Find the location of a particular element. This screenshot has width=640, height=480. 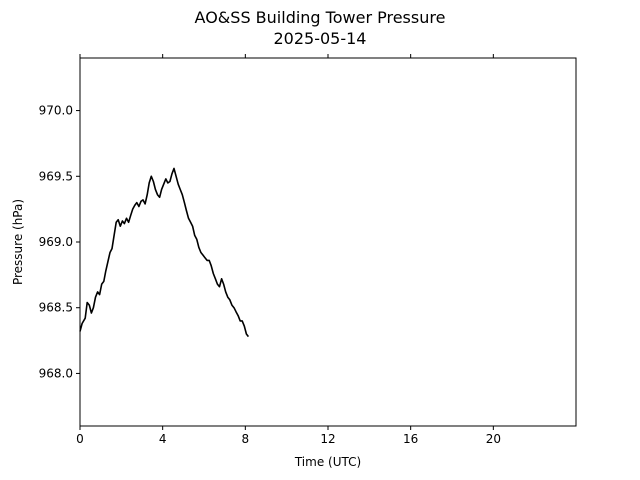

y-tick-label: 968.5 is located at coordinates (56, 308).